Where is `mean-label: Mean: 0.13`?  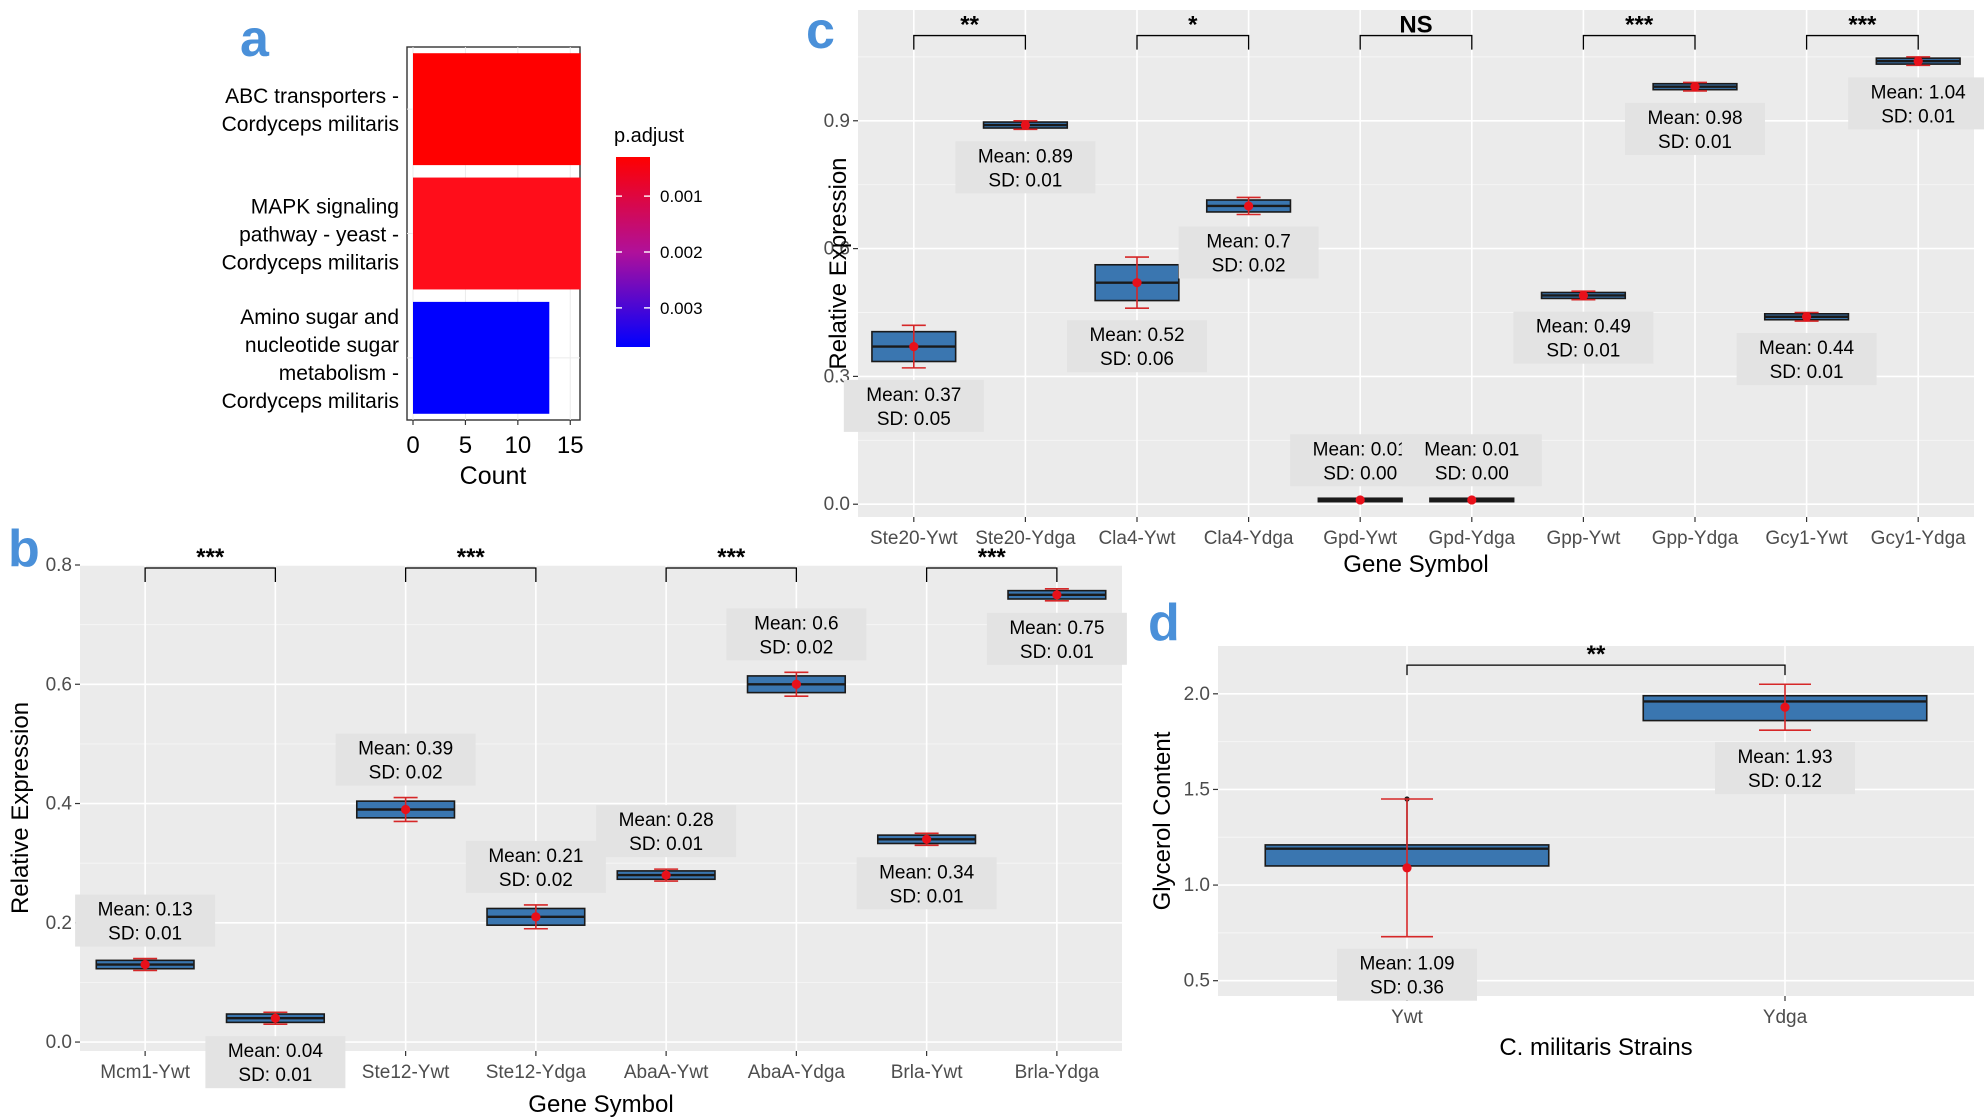 mean-label: Mean: 0.13 is located at coordinates (145, 910).